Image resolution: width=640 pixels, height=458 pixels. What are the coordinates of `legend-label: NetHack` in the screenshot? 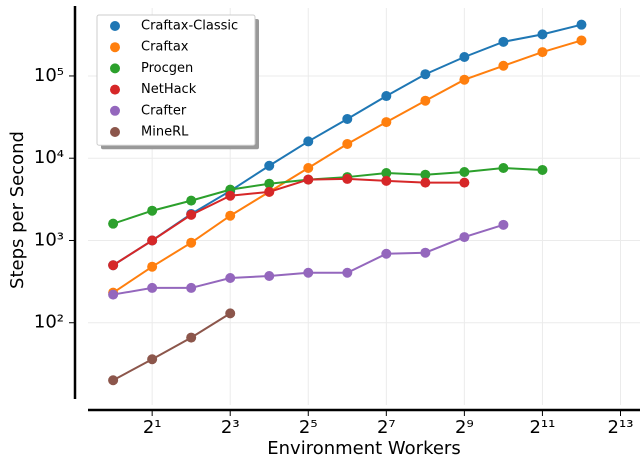 It's located at (169, 89).